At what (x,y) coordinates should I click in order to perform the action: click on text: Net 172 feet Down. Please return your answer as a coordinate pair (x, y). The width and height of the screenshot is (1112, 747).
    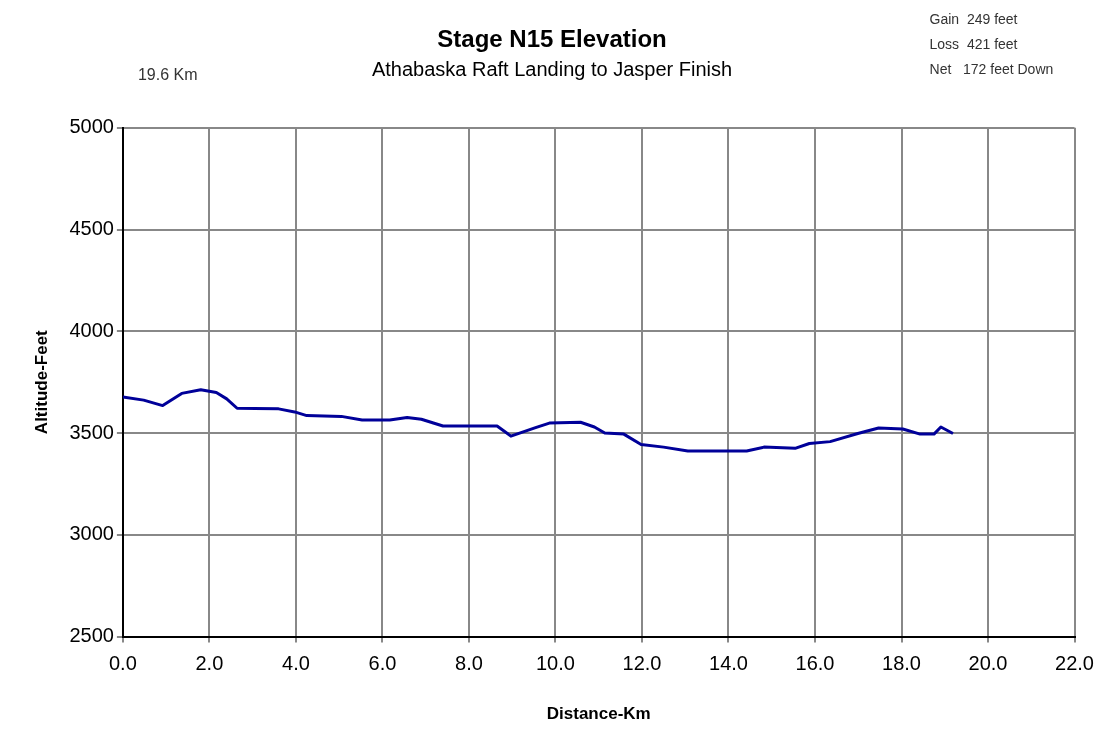
    Looking at the image, I should click on (991, 68).